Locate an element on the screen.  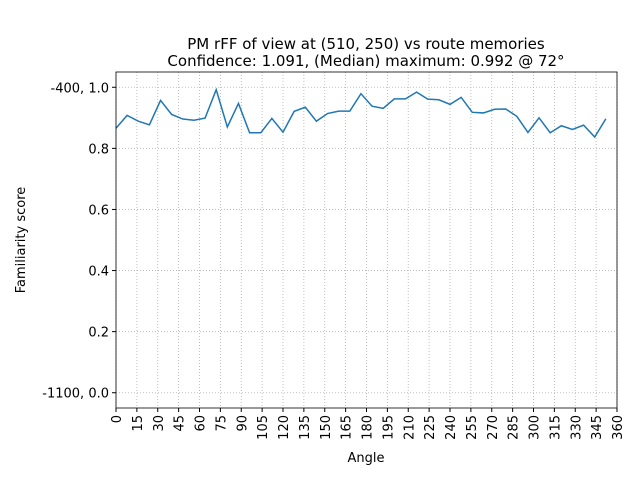
x-tick-label: 345 is located at coordinates (597, 427).